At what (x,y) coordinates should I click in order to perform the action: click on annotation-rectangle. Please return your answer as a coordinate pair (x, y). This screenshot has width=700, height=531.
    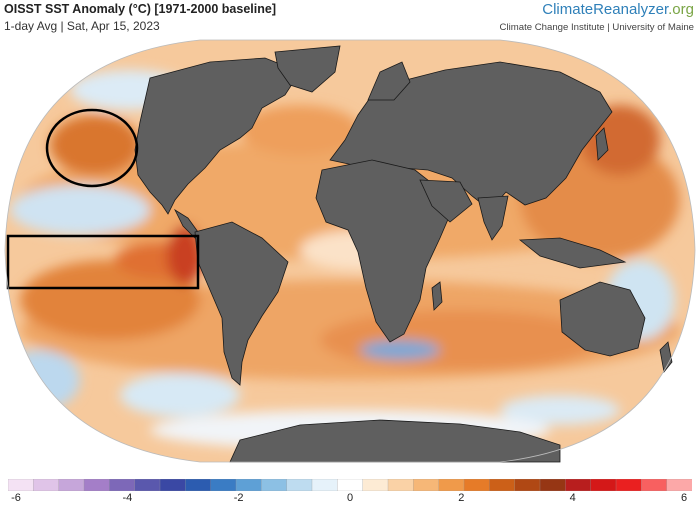
    Looking at the image, I should click on (103, 262).